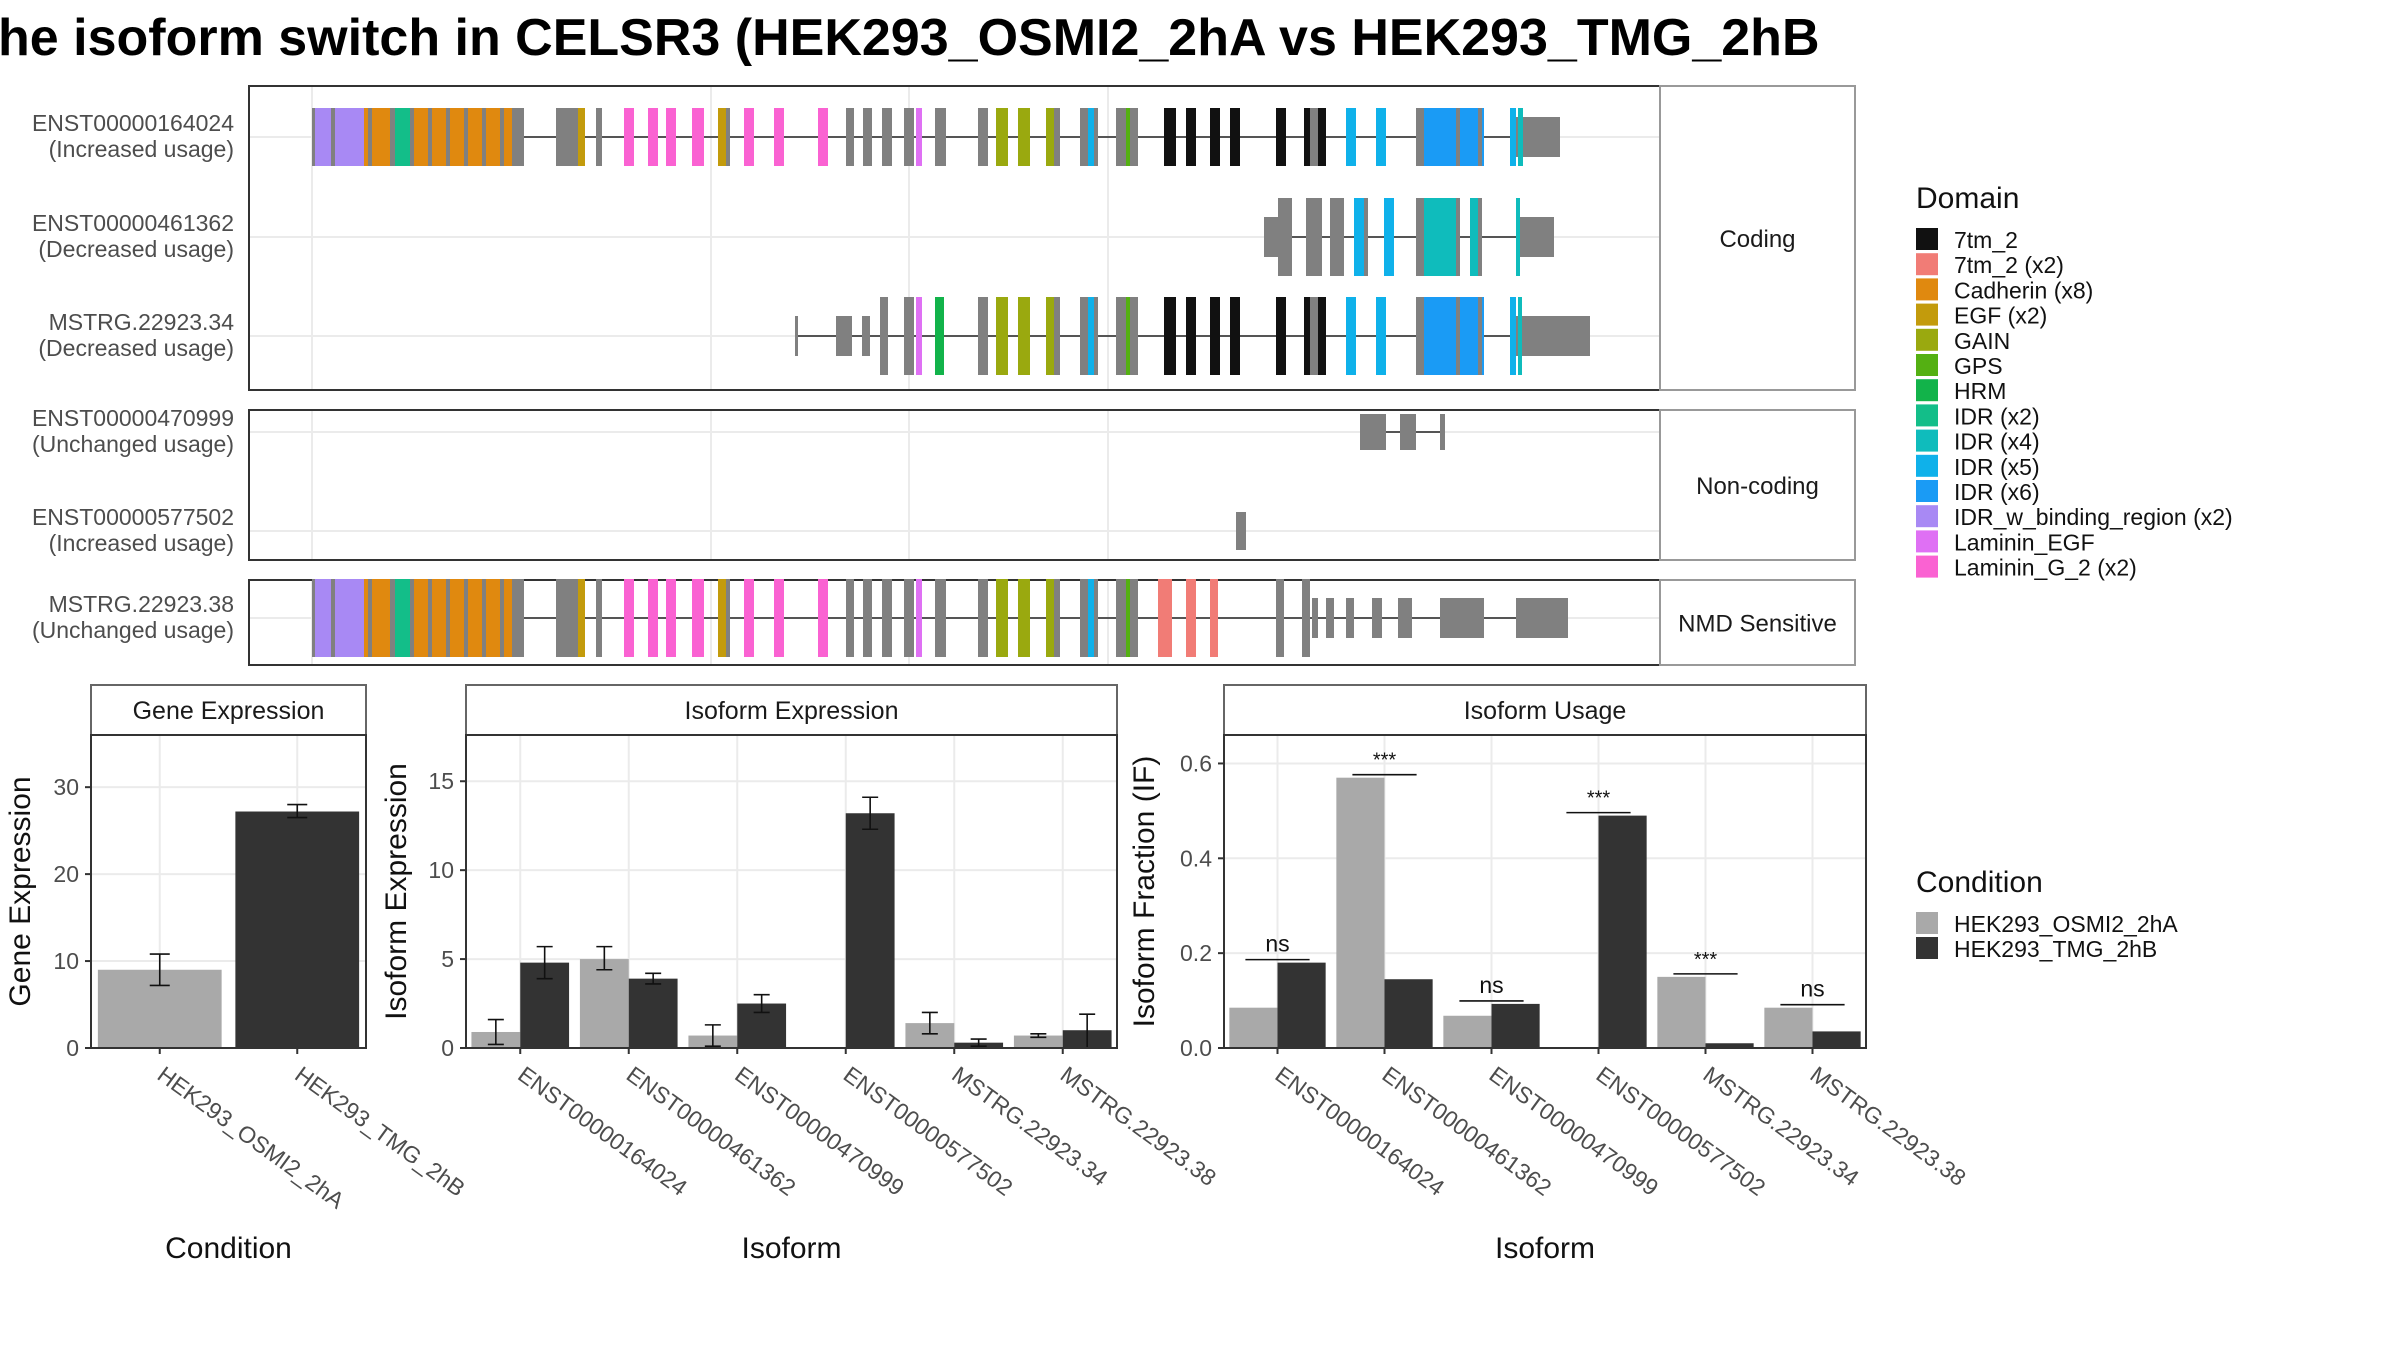 Image resolution: width=2400 pixels, height=1350 pixels. I want to click on legend-label: GPS, so click(1978, 366).